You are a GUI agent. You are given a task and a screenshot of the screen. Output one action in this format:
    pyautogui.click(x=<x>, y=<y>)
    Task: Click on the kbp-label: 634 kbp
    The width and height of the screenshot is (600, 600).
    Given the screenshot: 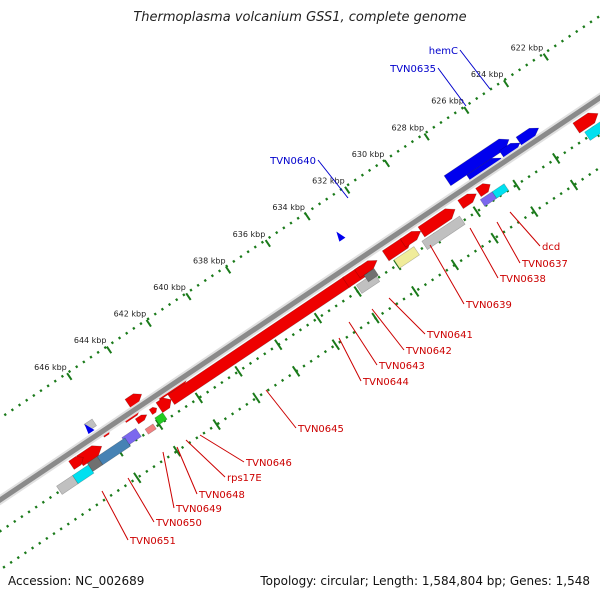 What is the action you would take?
    pyautogui.click(x=288, y=207)
    